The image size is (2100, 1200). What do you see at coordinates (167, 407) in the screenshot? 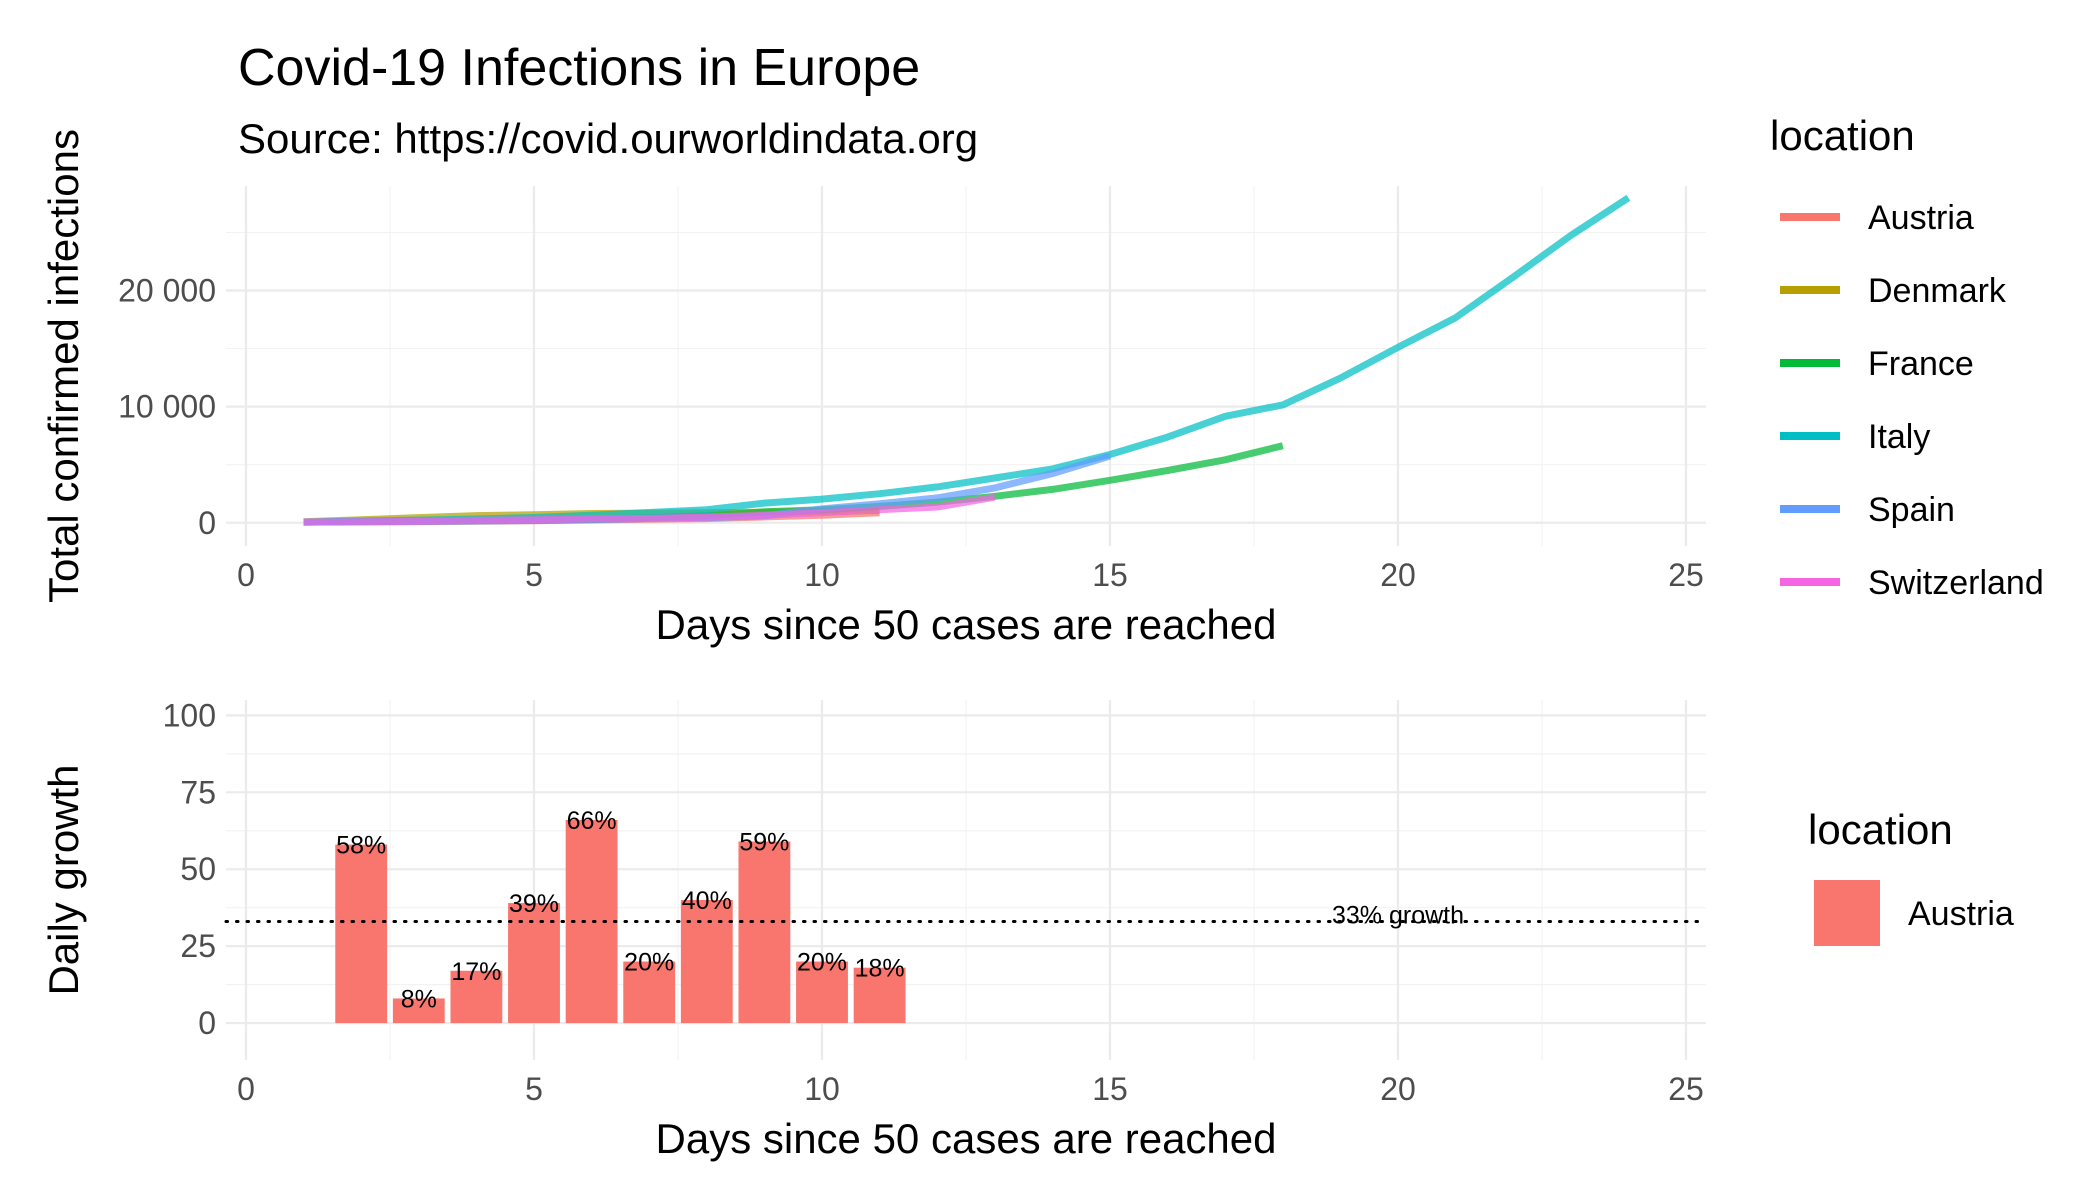
I see `y-tick-label: 10 000` at bounding box center [167, 407].